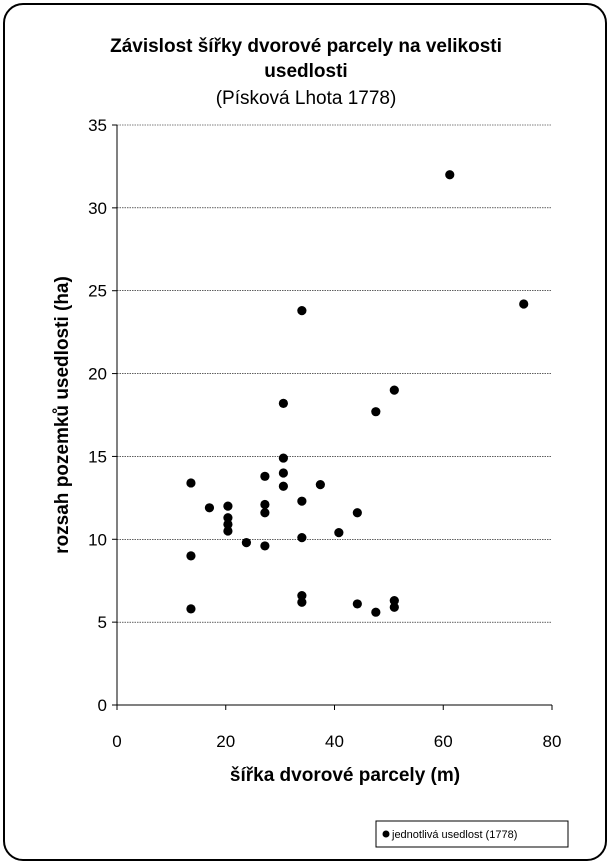 This screenshot has height=866, width=612. What do you see at coordinates (97, 208) in the screenshot?
I see `y-tick-label: 30` at bounding box center [97, 208].